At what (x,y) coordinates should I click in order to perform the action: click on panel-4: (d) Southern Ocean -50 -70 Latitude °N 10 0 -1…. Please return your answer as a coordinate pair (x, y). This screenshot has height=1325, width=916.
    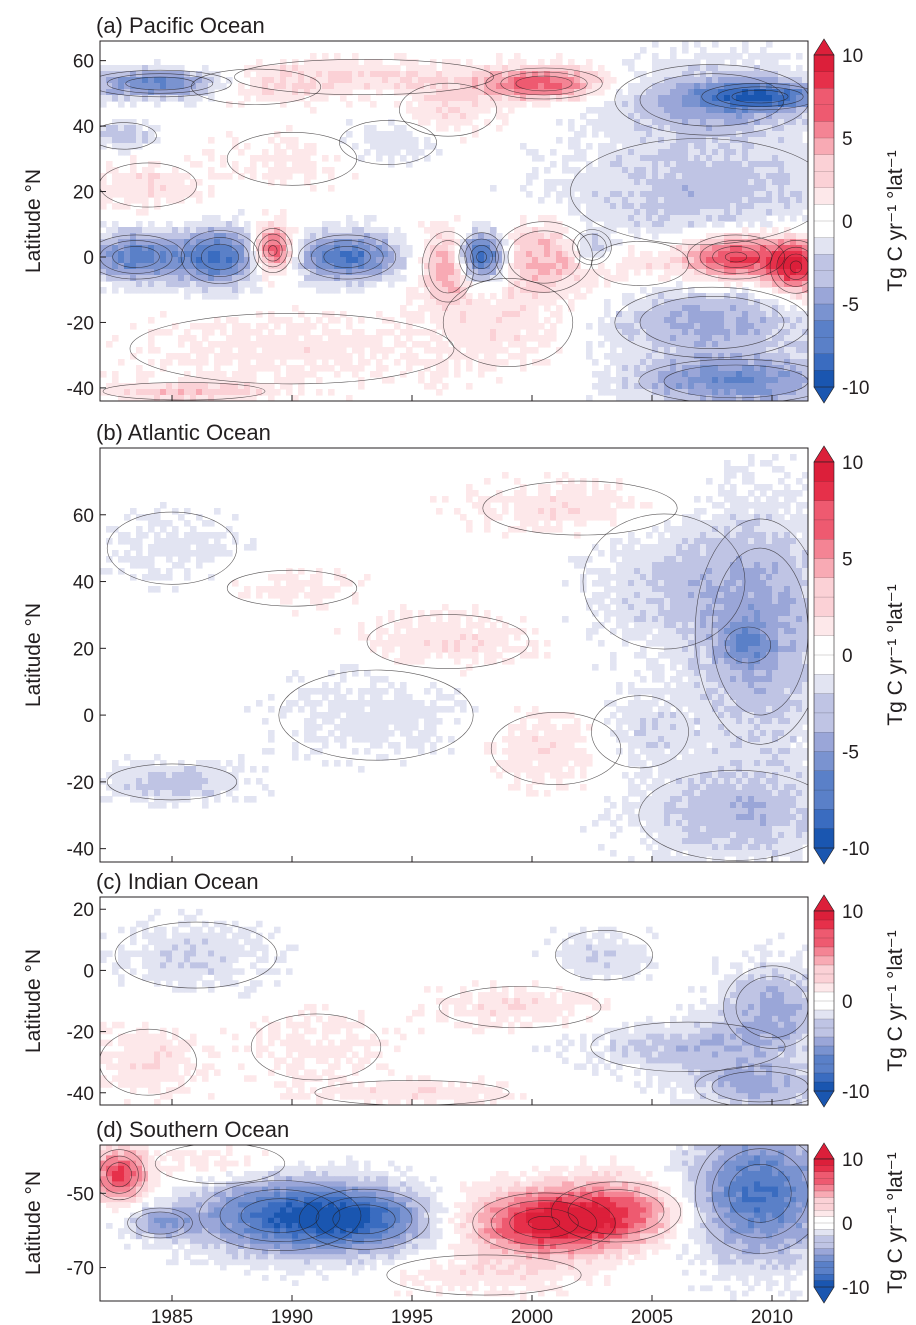
    Looking at the image, I should click on (464, 1210).